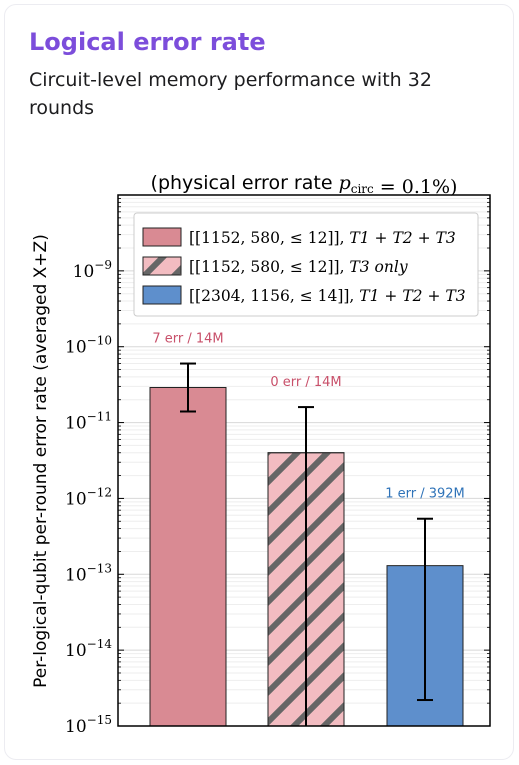  Describe the element at coordinates (88, 497) in the screenshot. I see `y-tick-label: 10−12` at that location.